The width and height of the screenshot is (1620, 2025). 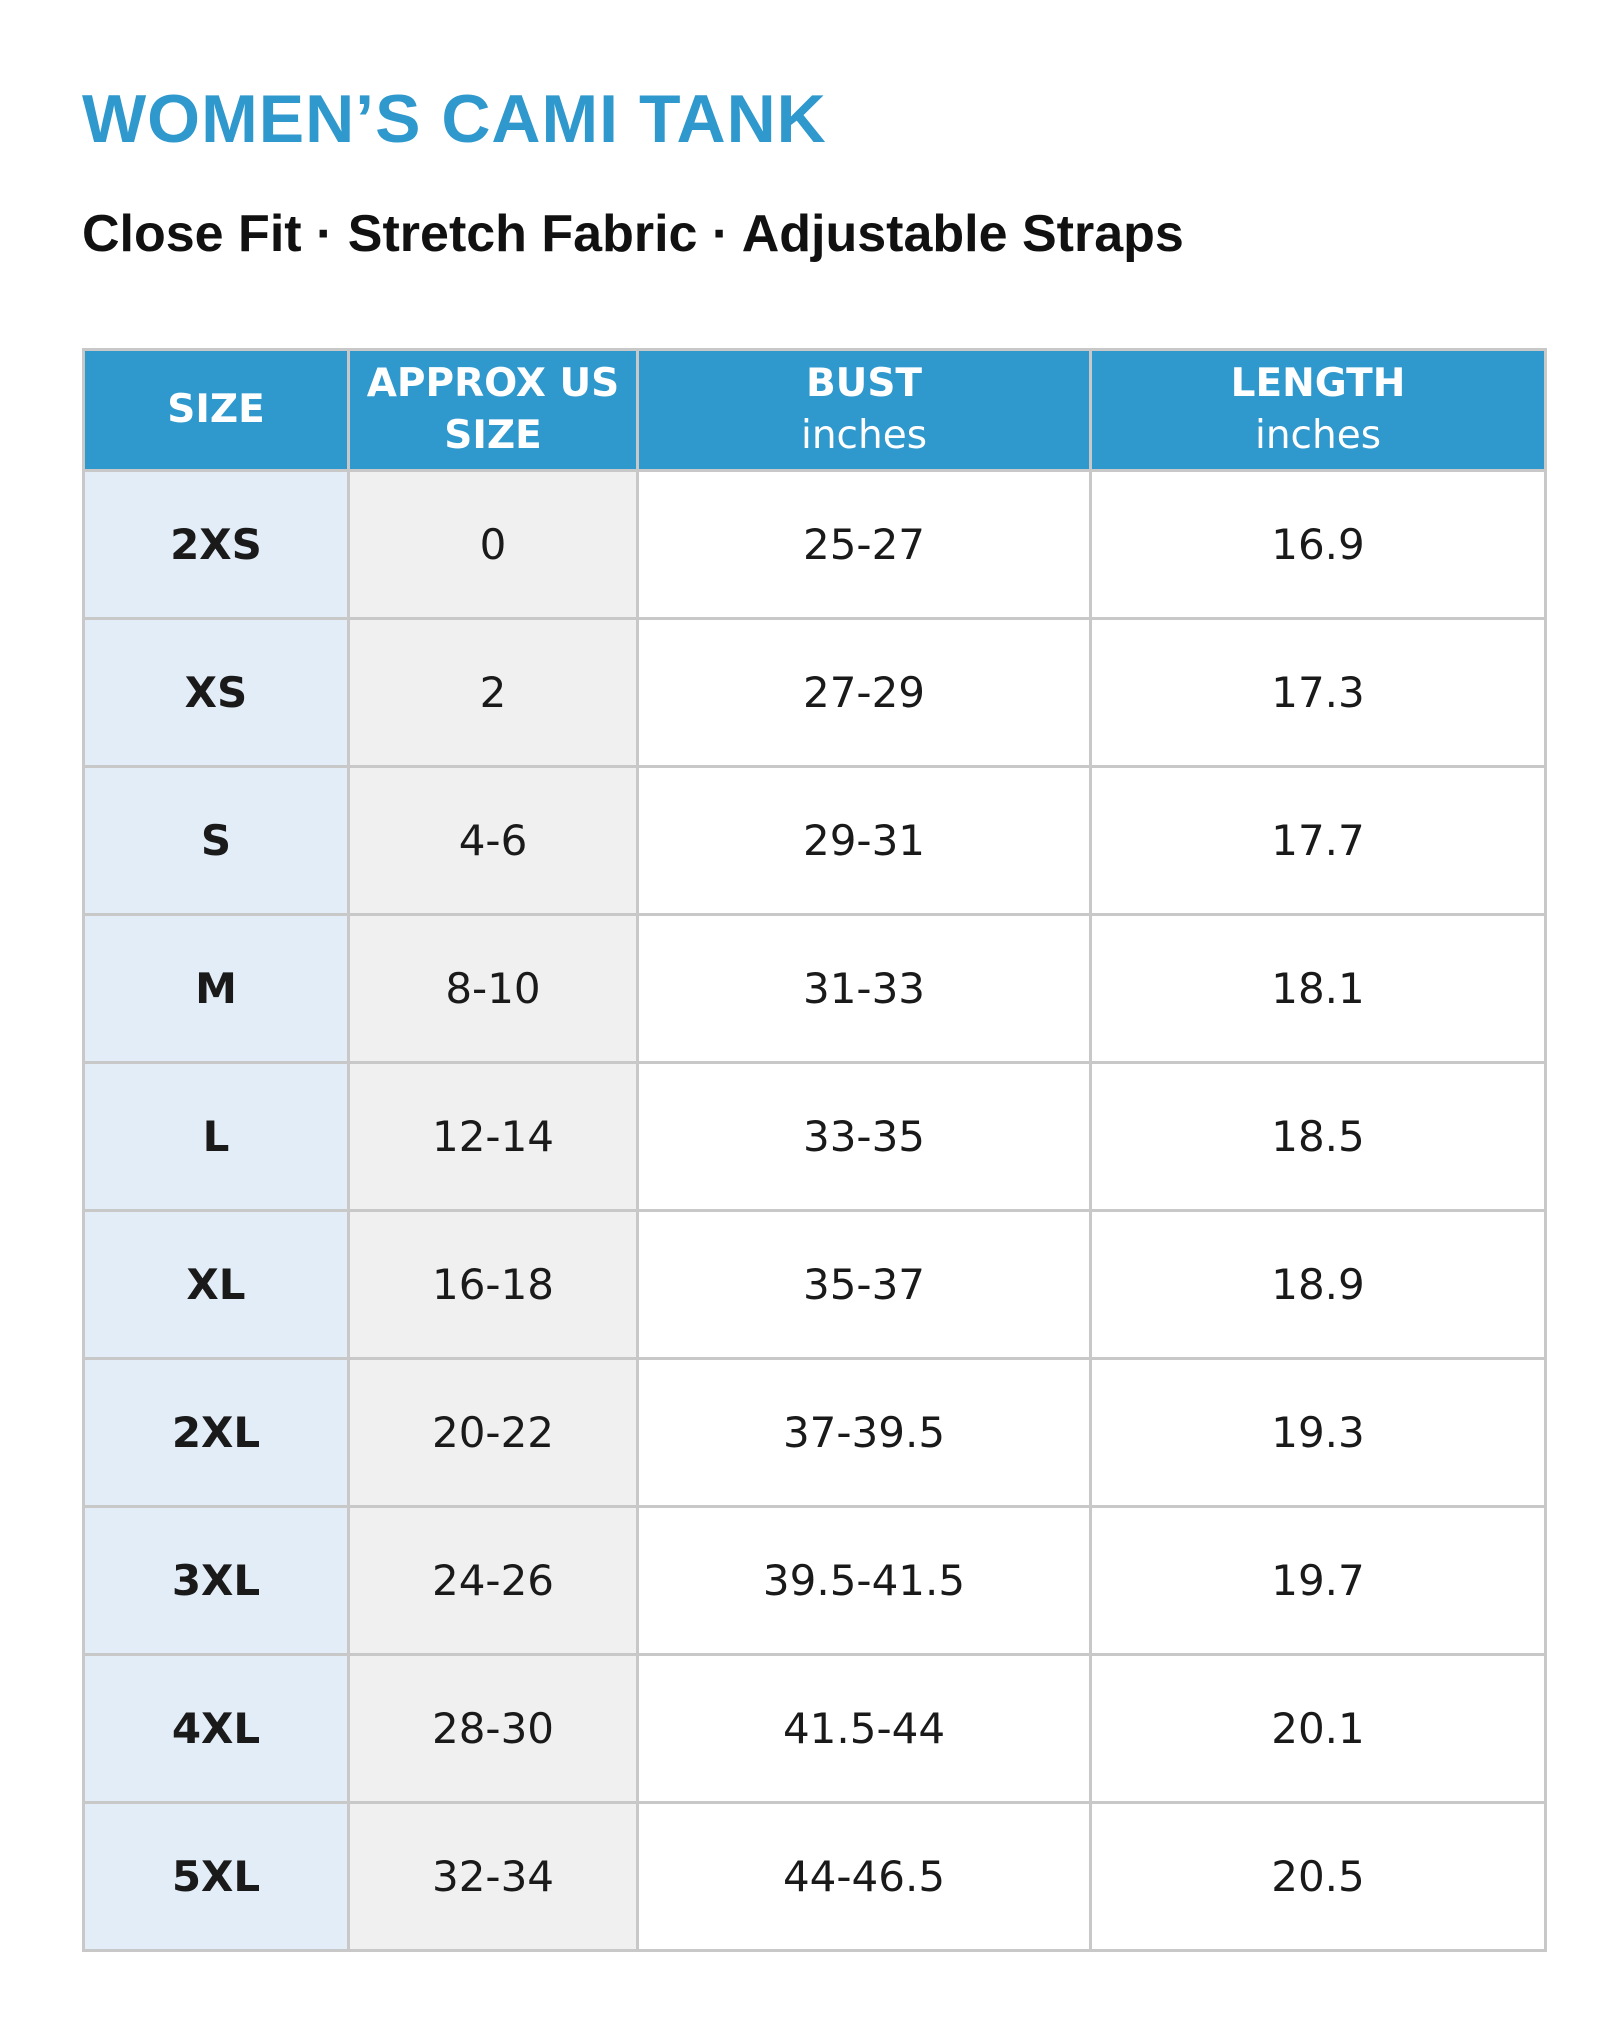 What do you see at coordinates (216, 1136) in the screenshot?
I see `size-cell: L` at bounding box center [216, 1136].